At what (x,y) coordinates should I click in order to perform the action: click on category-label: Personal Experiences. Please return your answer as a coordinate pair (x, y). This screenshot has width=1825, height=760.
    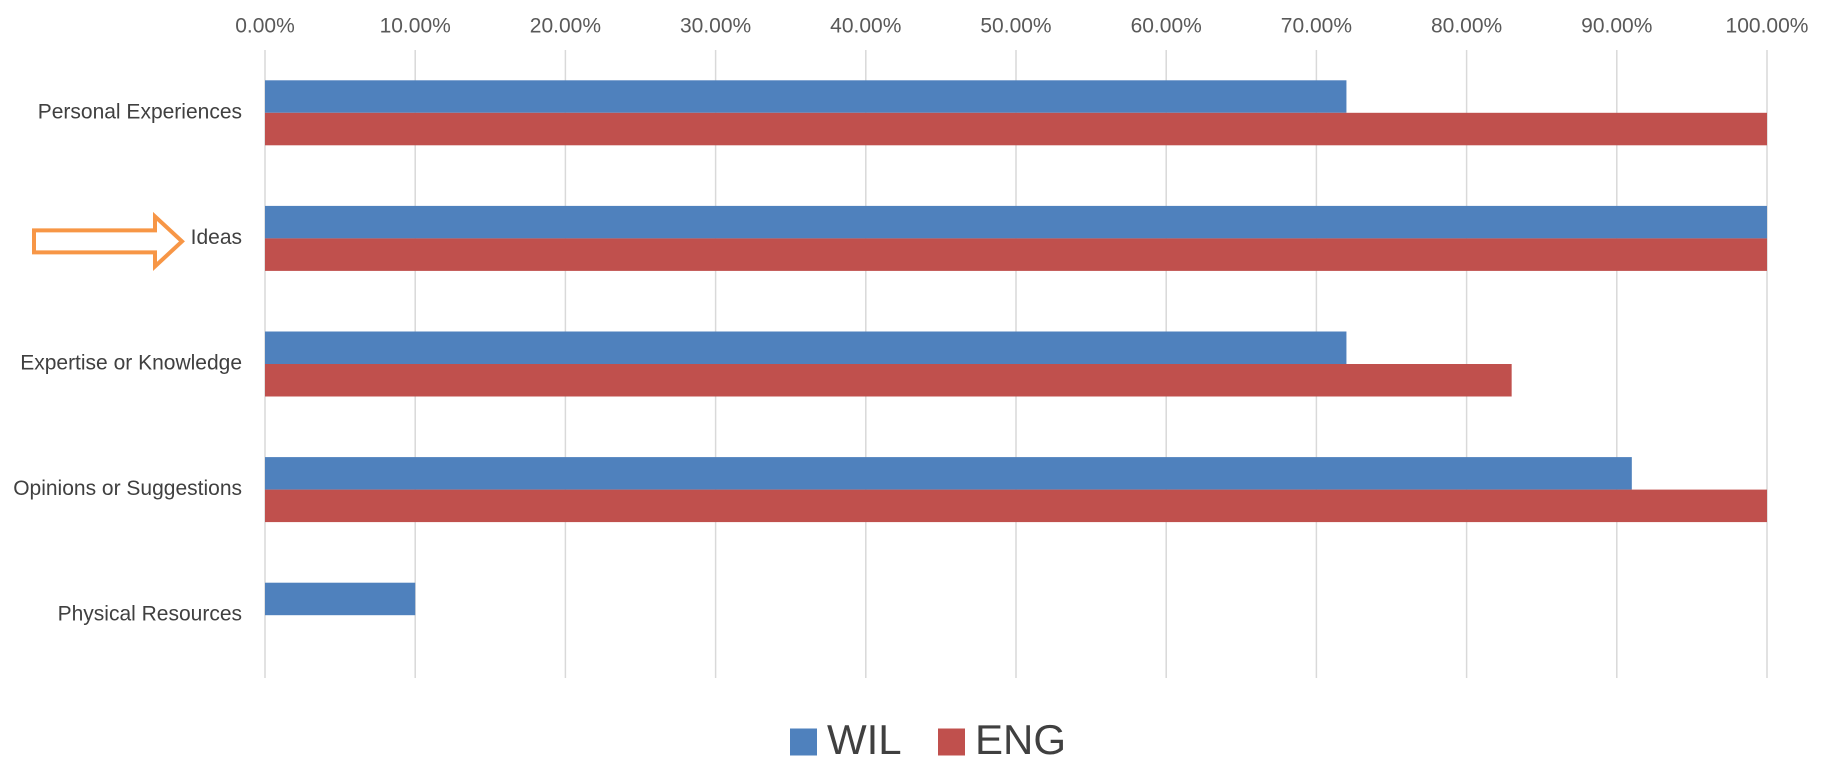
    Looking at the image, I should click on (140, 111).